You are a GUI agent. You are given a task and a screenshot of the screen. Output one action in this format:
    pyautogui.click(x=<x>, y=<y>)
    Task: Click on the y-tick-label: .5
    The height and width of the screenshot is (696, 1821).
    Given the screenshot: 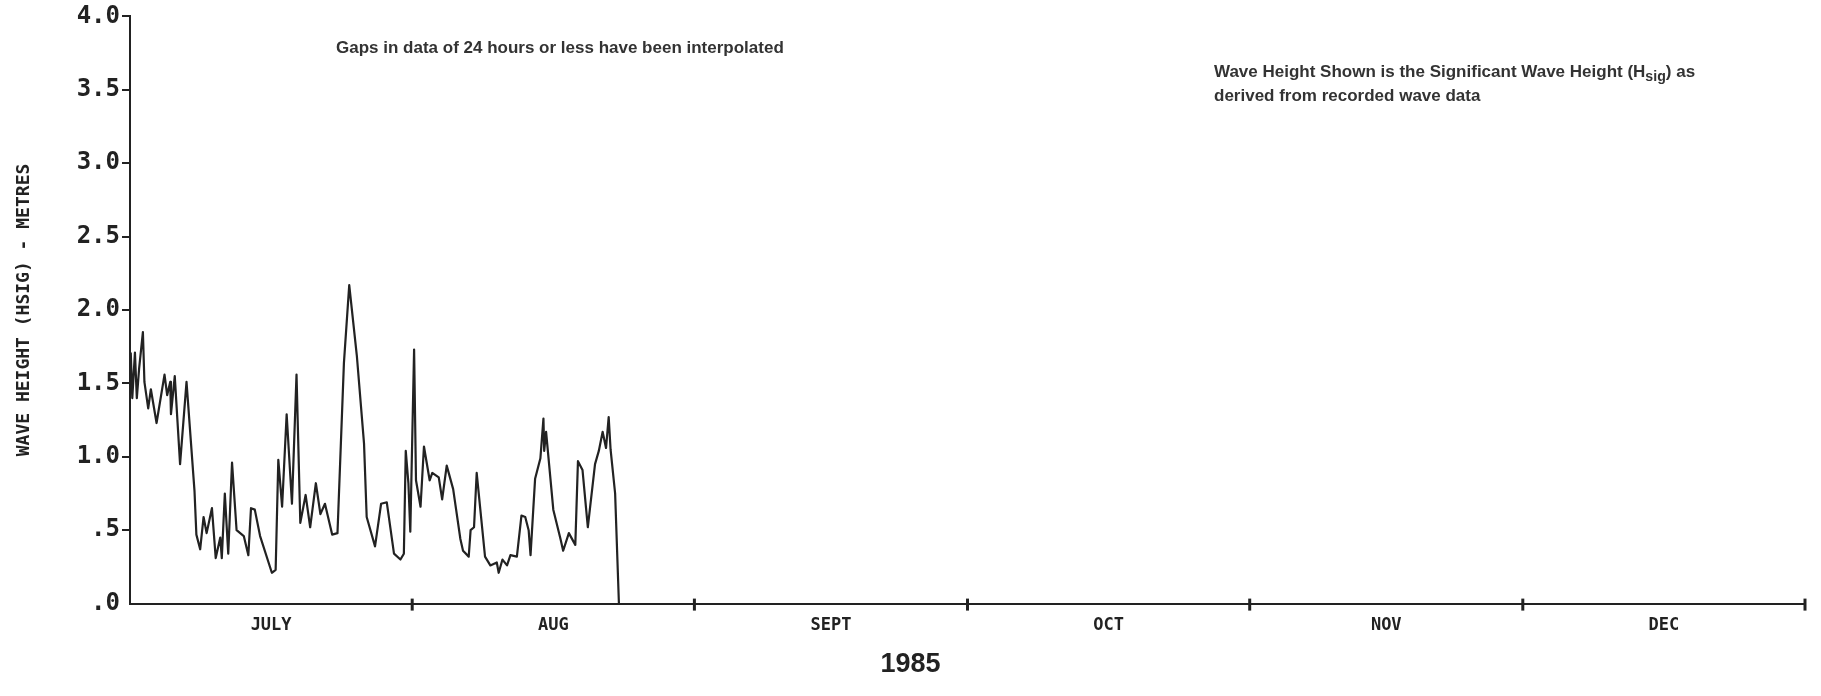 What is the action you would take?
    pyautogui.click(x=105, y=528)
    